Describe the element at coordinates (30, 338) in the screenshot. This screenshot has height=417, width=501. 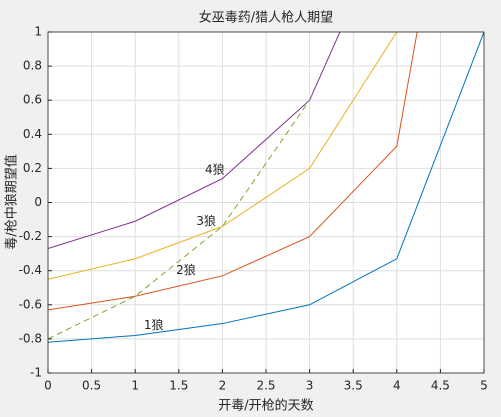
I see `y-tick-label: -0.8` at that location.